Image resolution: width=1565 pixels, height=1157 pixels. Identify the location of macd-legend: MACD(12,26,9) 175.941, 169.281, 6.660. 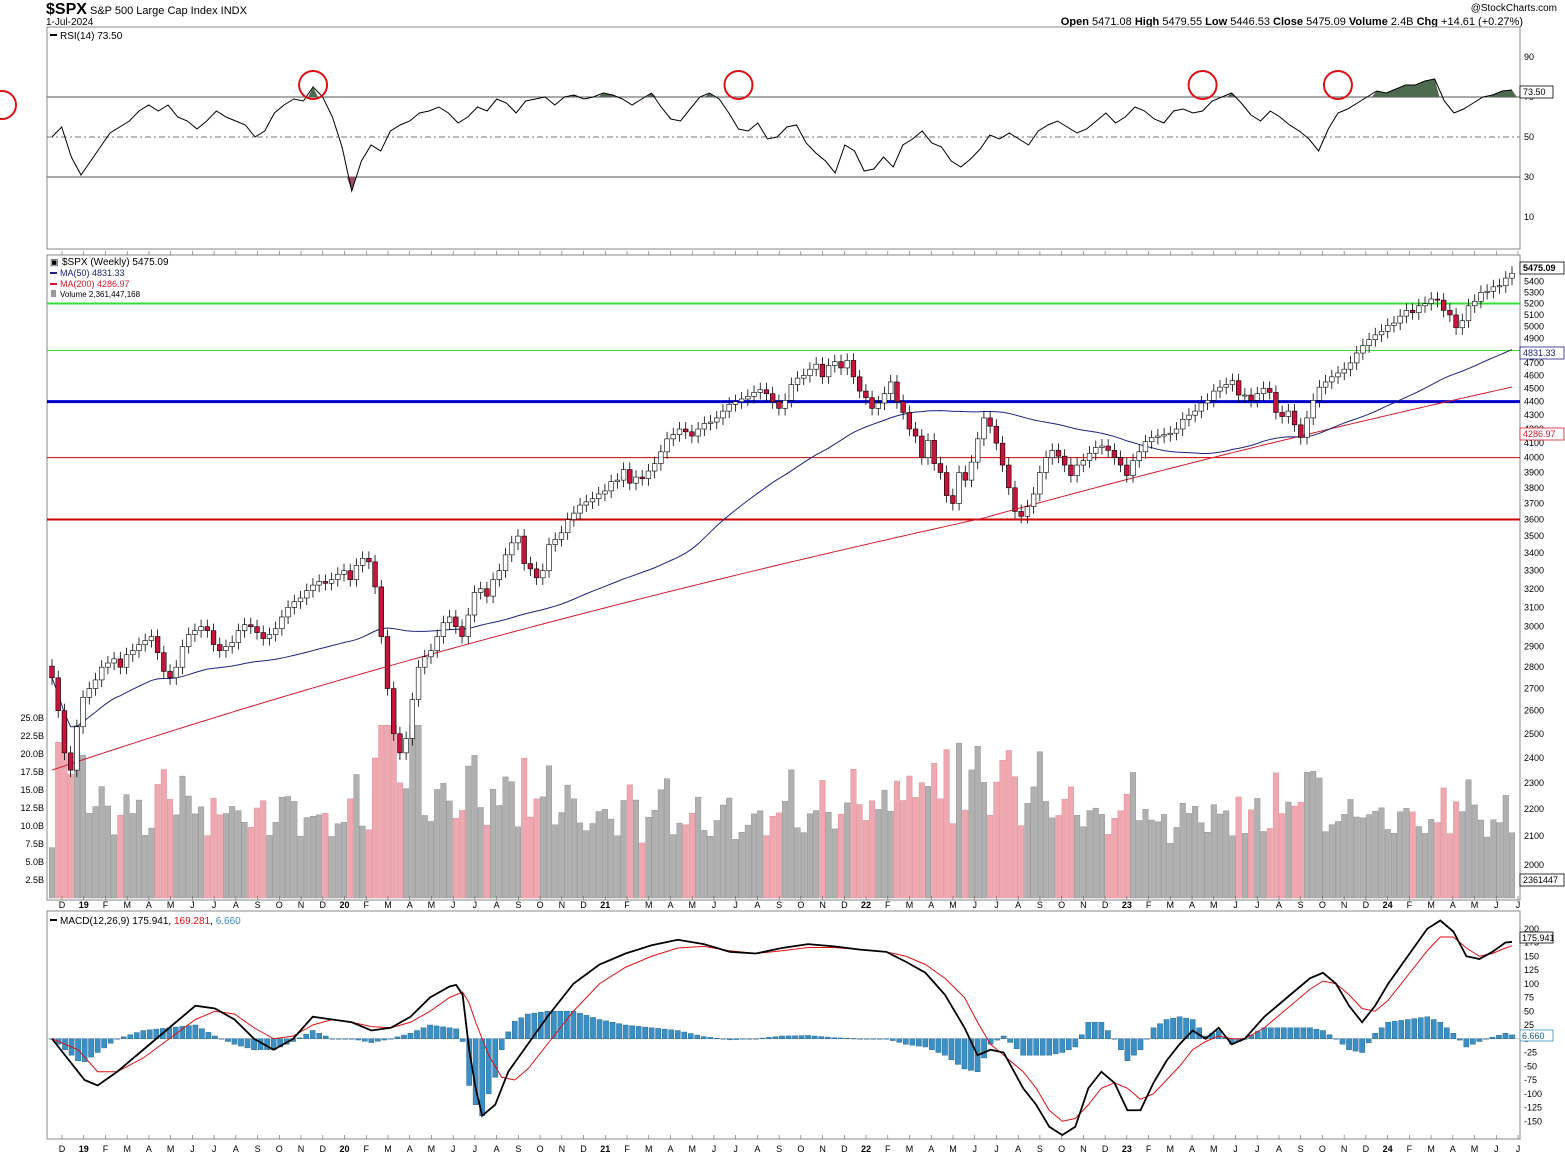
(150, 921).